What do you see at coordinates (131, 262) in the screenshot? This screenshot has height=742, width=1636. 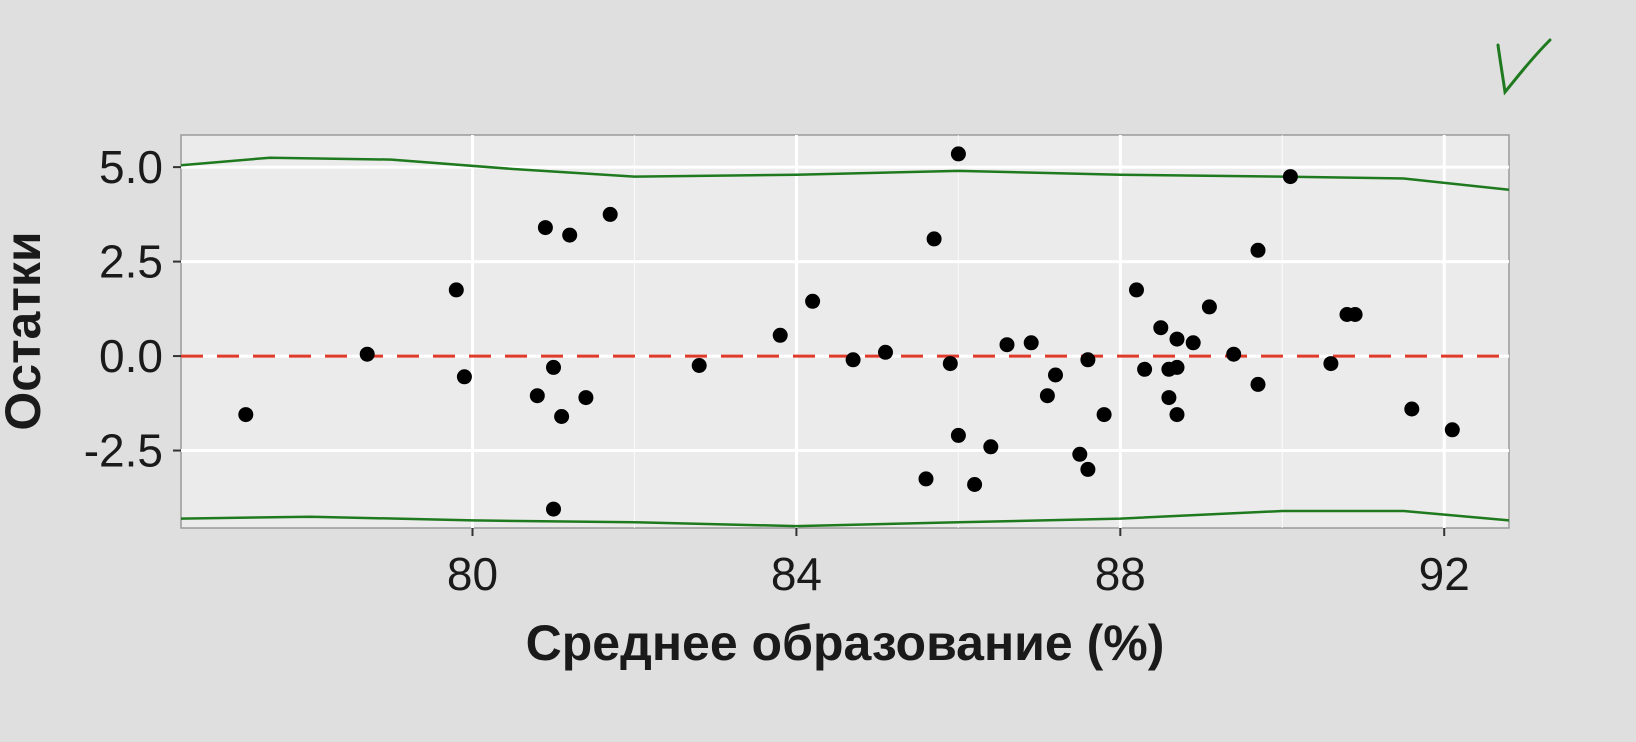 I see `y-tick-label-1: 2.5` at bounding box center [131, 262].